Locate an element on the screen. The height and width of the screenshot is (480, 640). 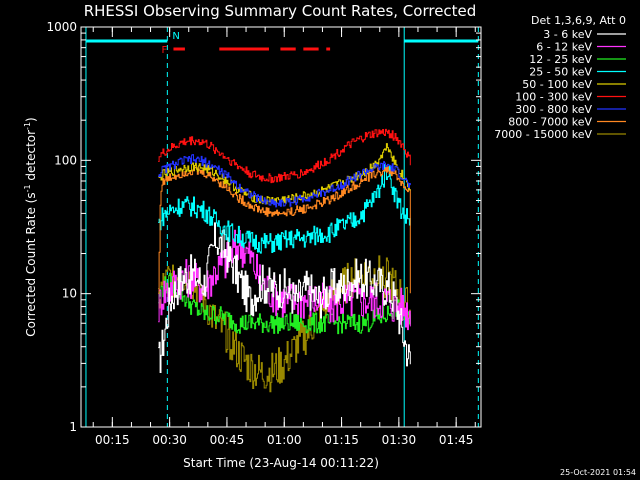
flare-flags: F is located at coordinates (246, 50).